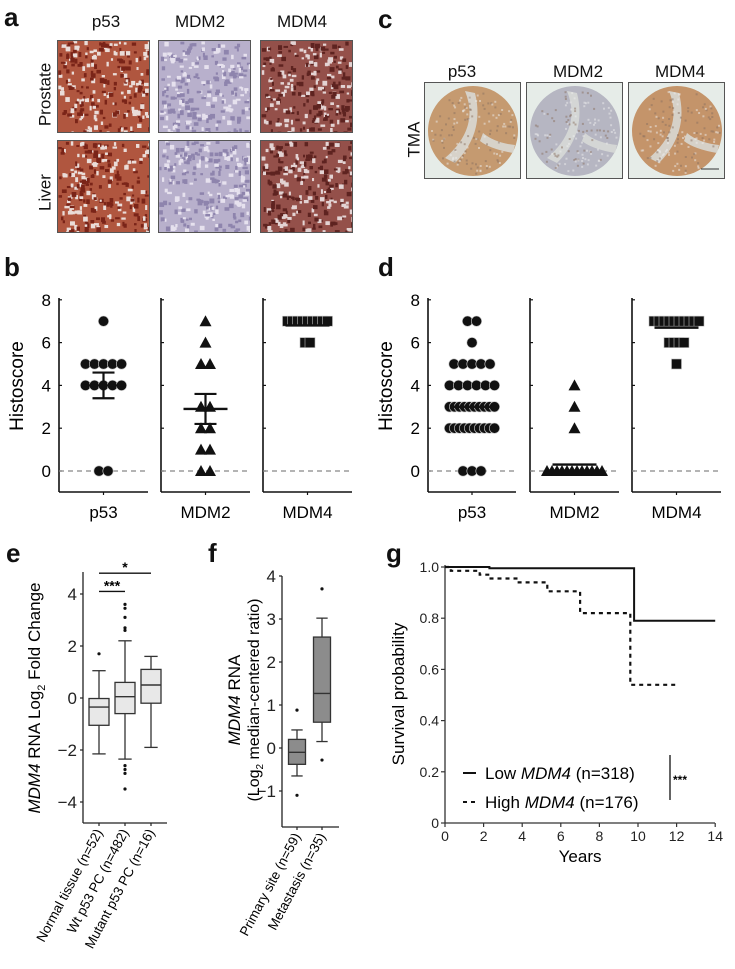 The height and width of the screenshot is (969, 735). What do you see at coordinates (67, 750) in the screenshot?
I see `y-tick-label: −2` at bounding box center [67, 750].